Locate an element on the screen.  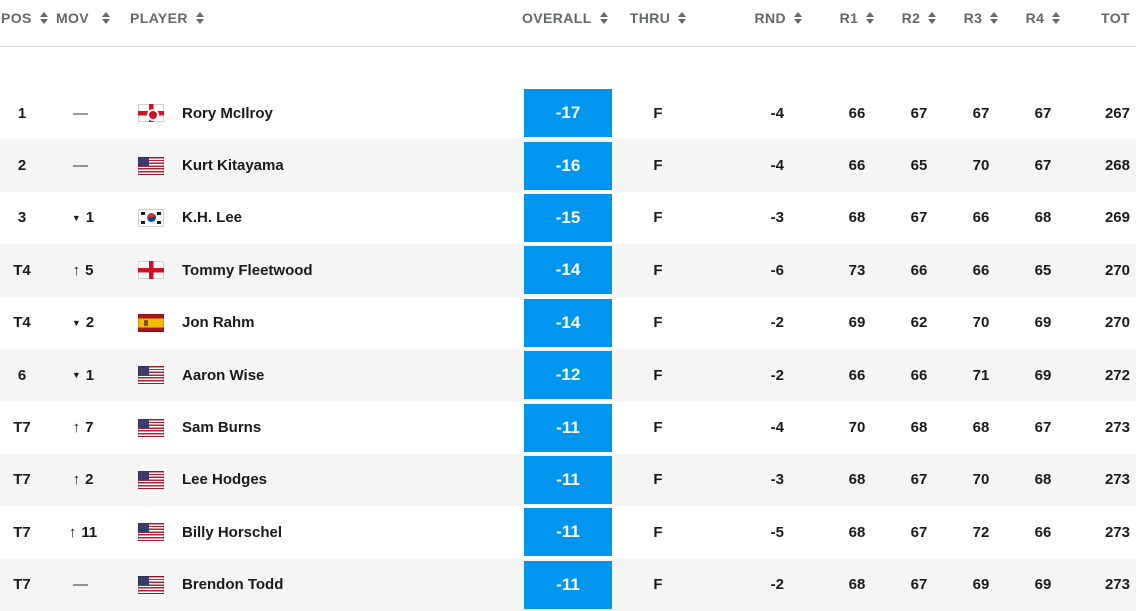
movement-number: 1 is located at coordinates (90, 218).